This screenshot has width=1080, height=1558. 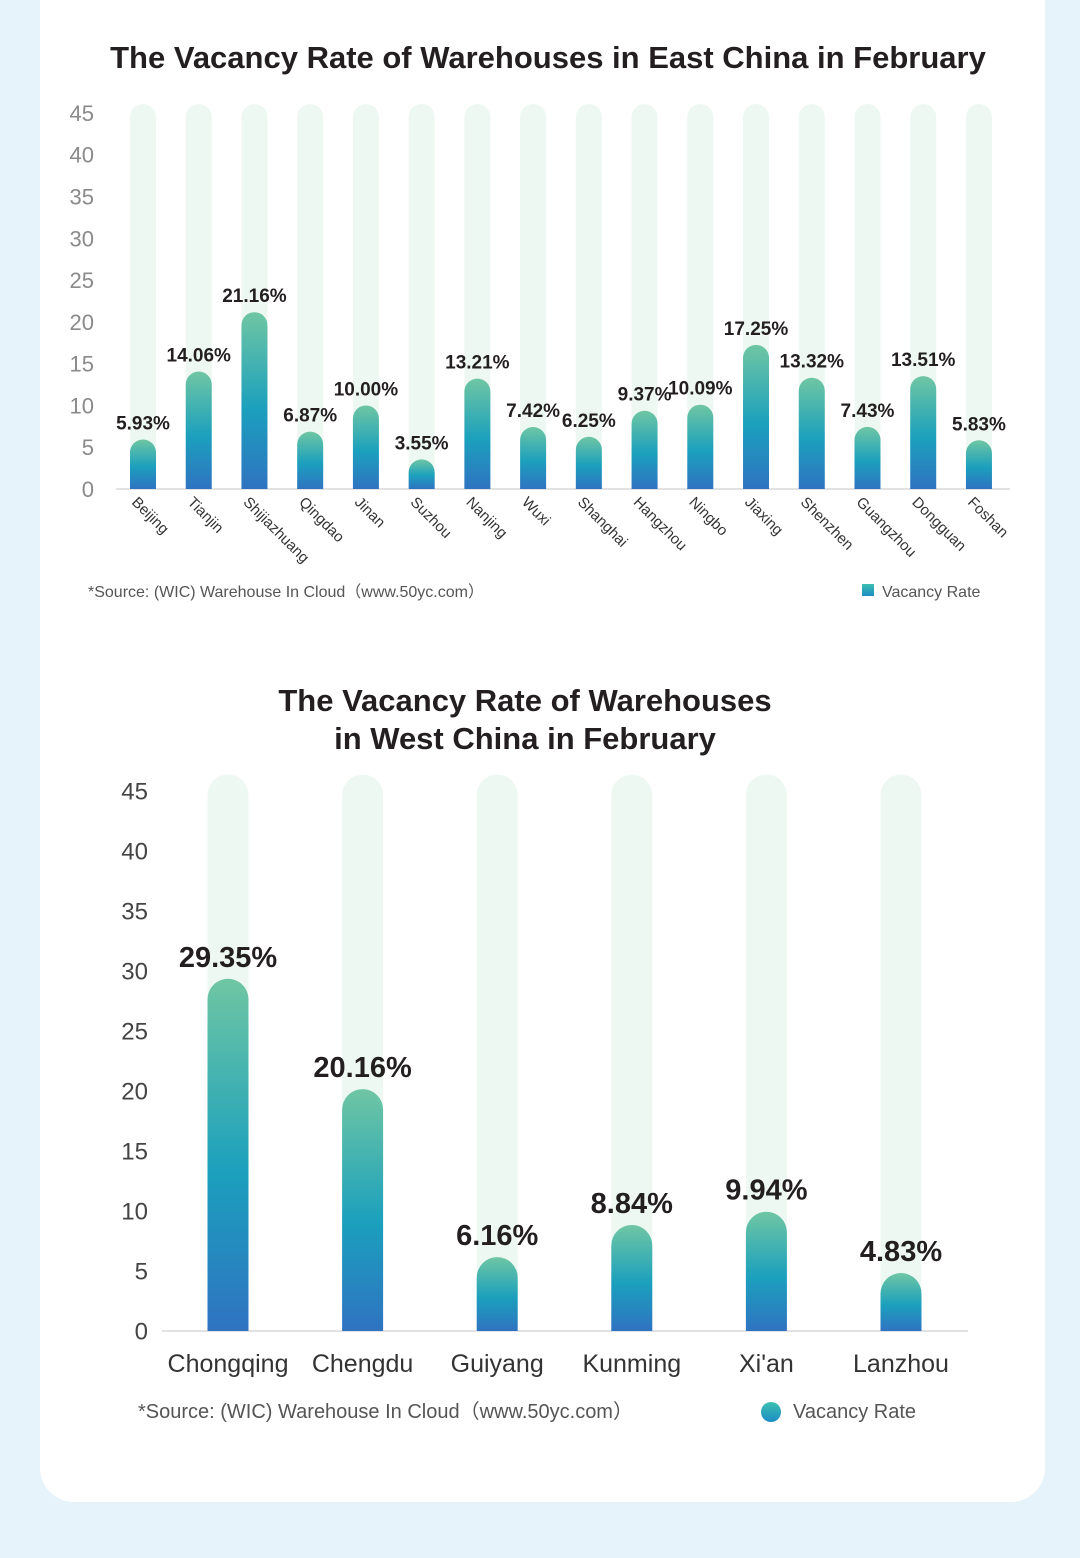 What do you see at coordinates (497, 1364) in the screenshot?
I see `category-label: Guiyang` at bounding box center [497, 1364].